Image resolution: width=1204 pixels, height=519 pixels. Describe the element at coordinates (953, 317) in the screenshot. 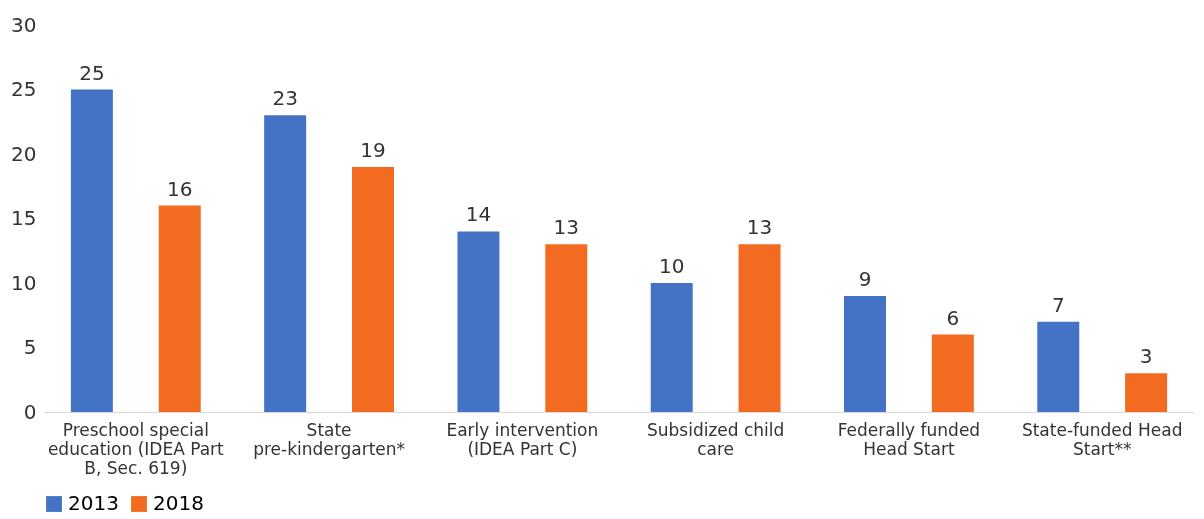

I see `data-label: 6` at that location.